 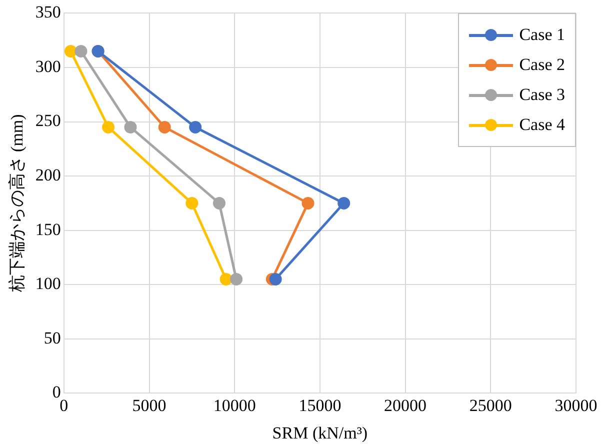 I want to click on y-tick-label: 200, so click(x=48, y=175).